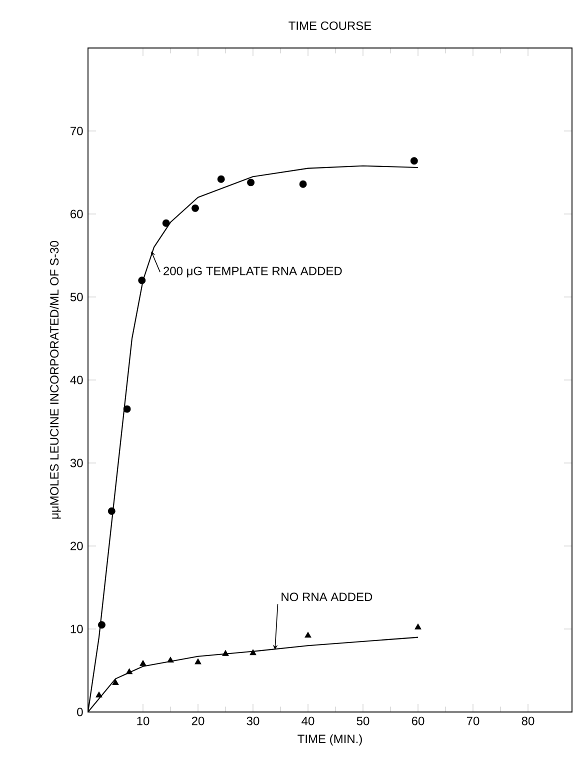 The image size is (581, 773). I want to click on x-axis-title: TIME (MIN.), so click(330, 740).